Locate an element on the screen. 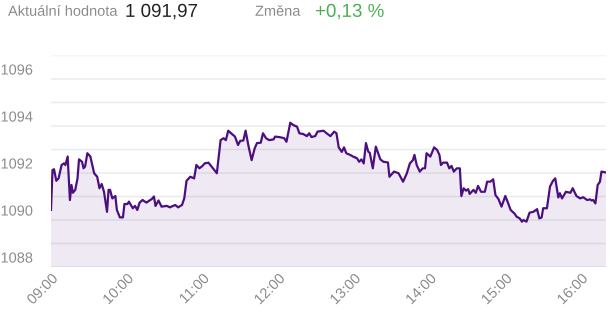  text: Aktuální hodnota is located at coordinates (63, 10).